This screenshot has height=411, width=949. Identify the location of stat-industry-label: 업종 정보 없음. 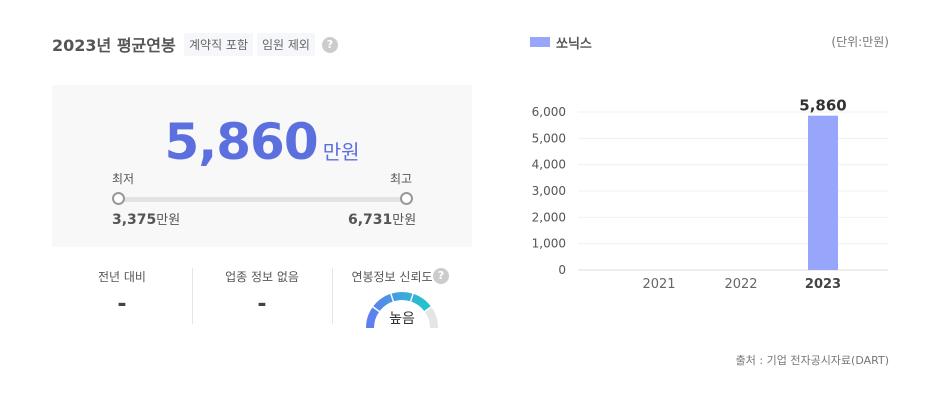
(262, 277).